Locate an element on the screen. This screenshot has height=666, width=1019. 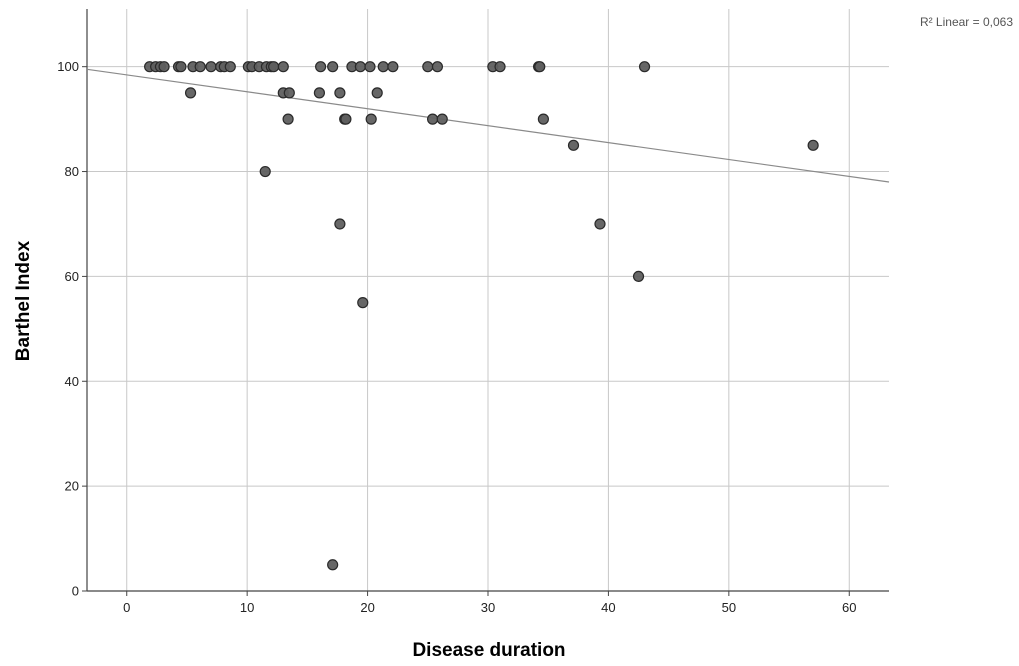
y-axis-title: Barthel Index is located at coordinates (23, 300).